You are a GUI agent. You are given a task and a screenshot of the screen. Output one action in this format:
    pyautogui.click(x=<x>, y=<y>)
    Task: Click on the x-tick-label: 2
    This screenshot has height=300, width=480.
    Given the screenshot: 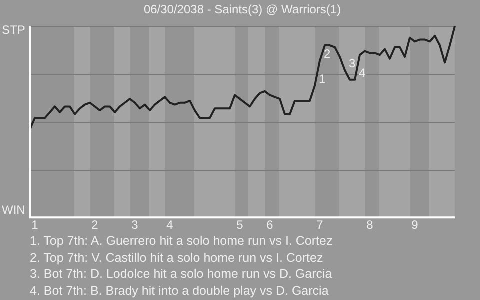 What is the action you would take?
    pyautogui.click(x=95, y=225)
    